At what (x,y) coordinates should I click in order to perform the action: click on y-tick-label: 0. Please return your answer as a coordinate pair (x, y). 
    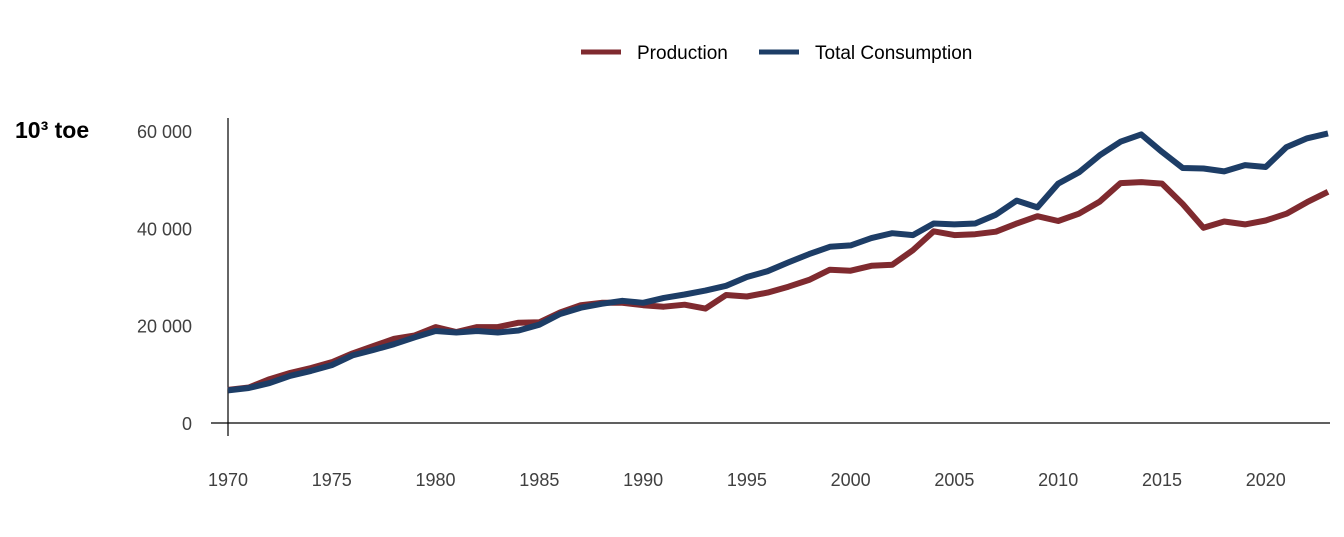
    Looking at the image, I should click on (187, 424).